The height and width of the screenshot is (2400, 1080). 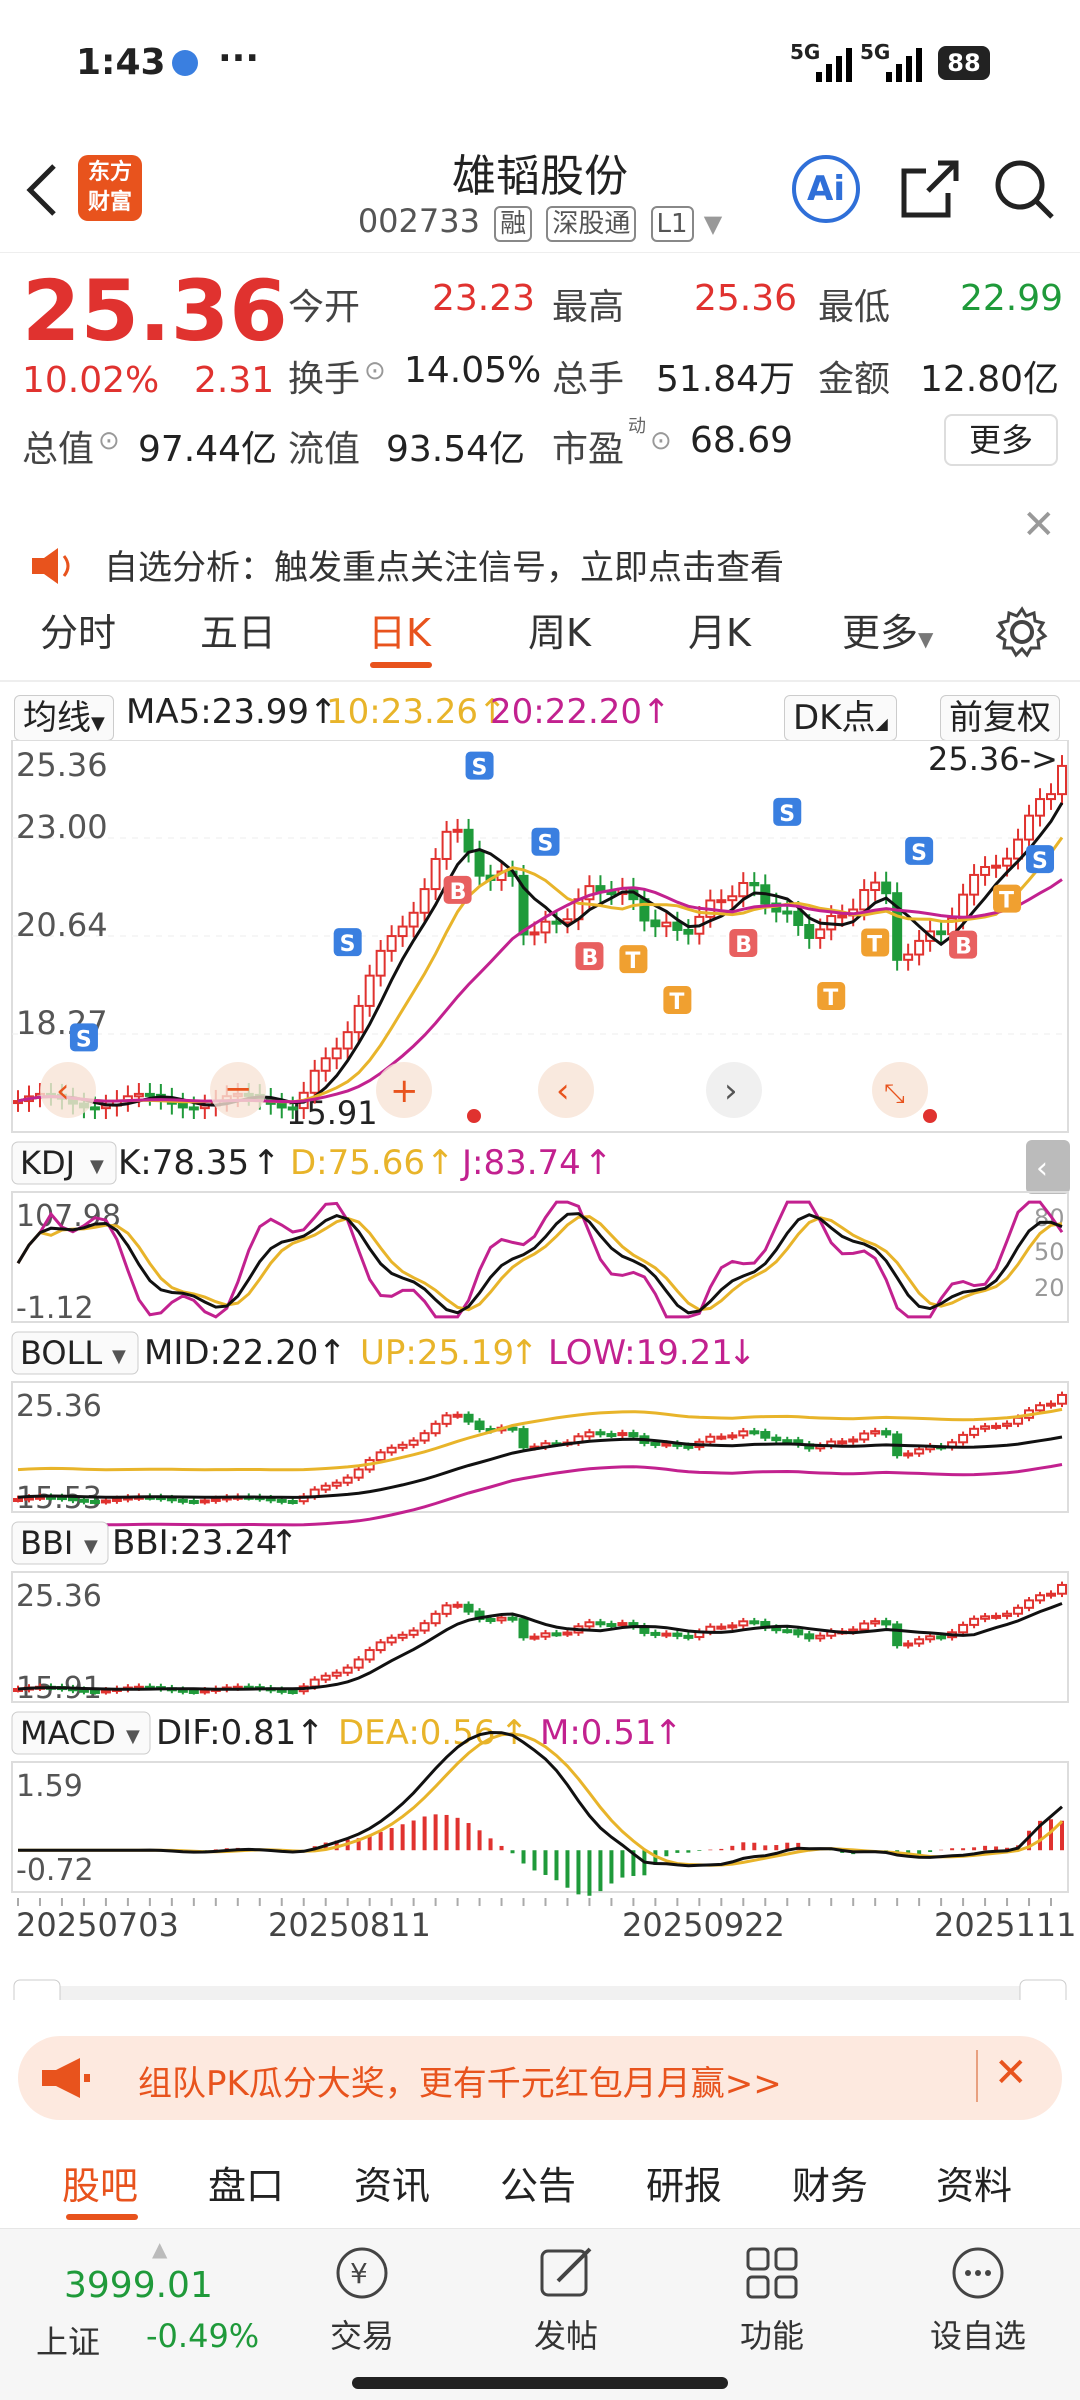 What do you see at coordinates (540, 2383) in the screenshot?
I see `home-indicator` at bounding box center [540, 2383].